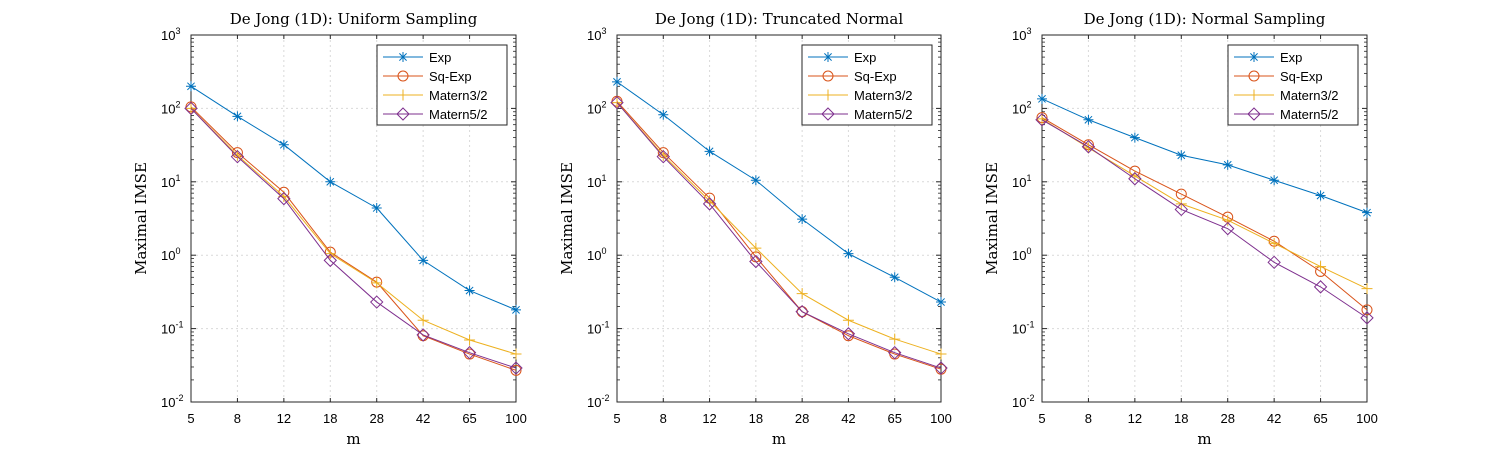 This screenshot has height=450, width=1506. Describe the element at coordinates (354, 19) in the screenshot. I see `chart-title: De Jong (1D): Uniform Sampling` at that location.